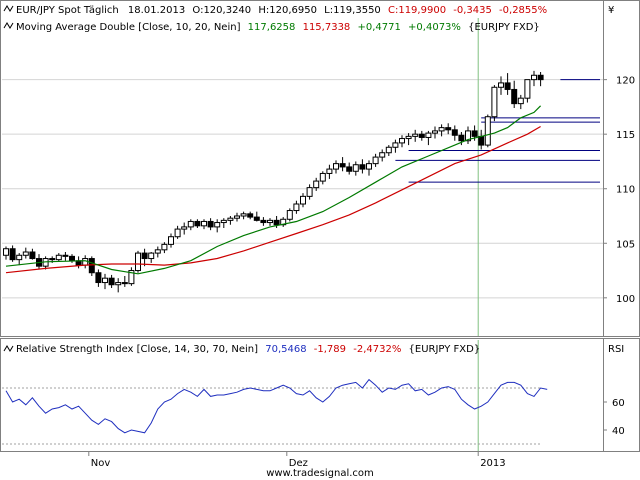 This screenshot has width=640, height=480. What do you see at coordinates (352, 10) in the screenshot?
I see `title-low: L:119,3550` at bounding box center [352, 10].